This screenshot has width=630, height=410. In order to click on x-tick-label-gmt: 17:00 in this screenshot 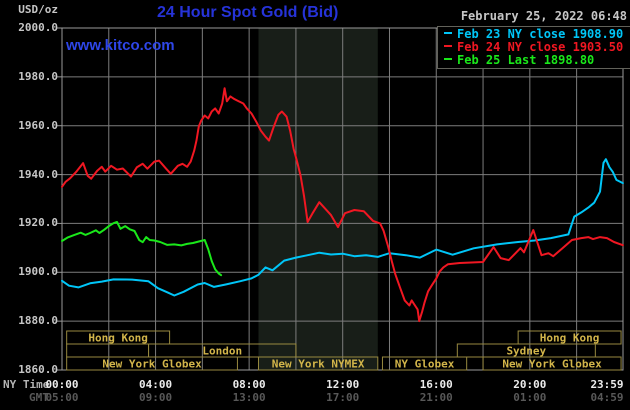, I will do `click(343, 397)`.